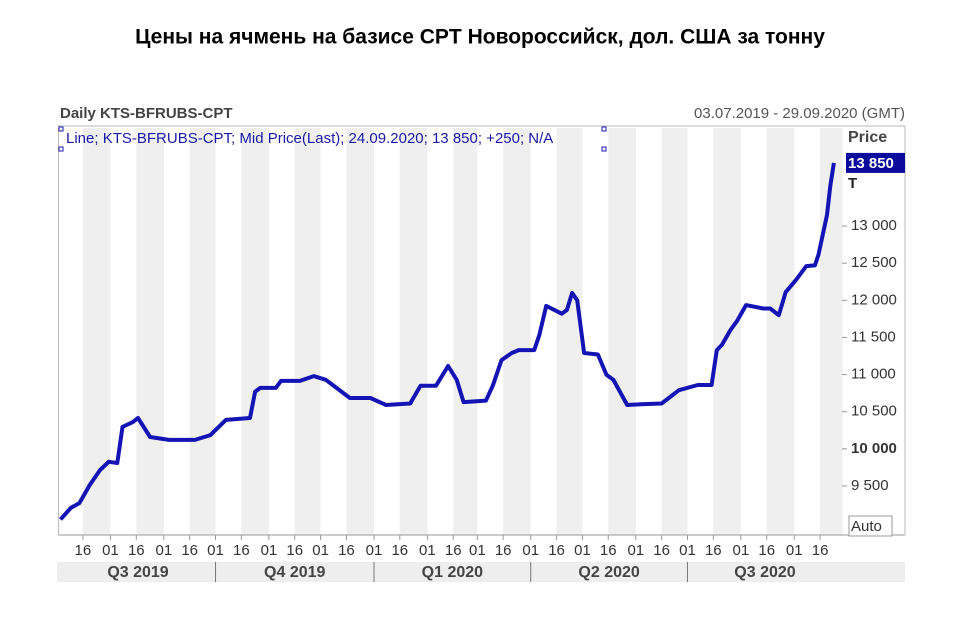 The height and width of the screenshot is (629, 967). What do you see at coordinates (866, 526) in the screenshot?
I see `auto-button-label: Auto` at bounding box center [866, 526].